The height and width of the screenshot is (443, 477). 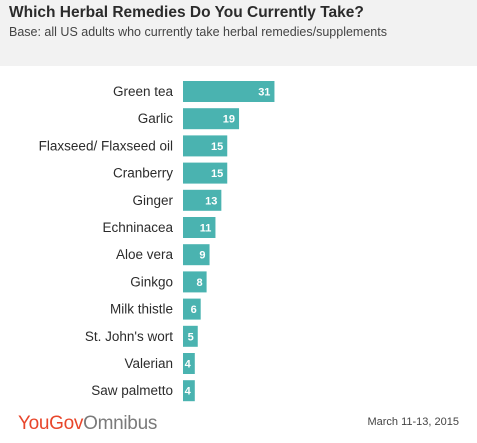 What do you see at coordinates (211, 201) in the screenshot?
I see `data-label: 13` at bounding box center [211, 201].